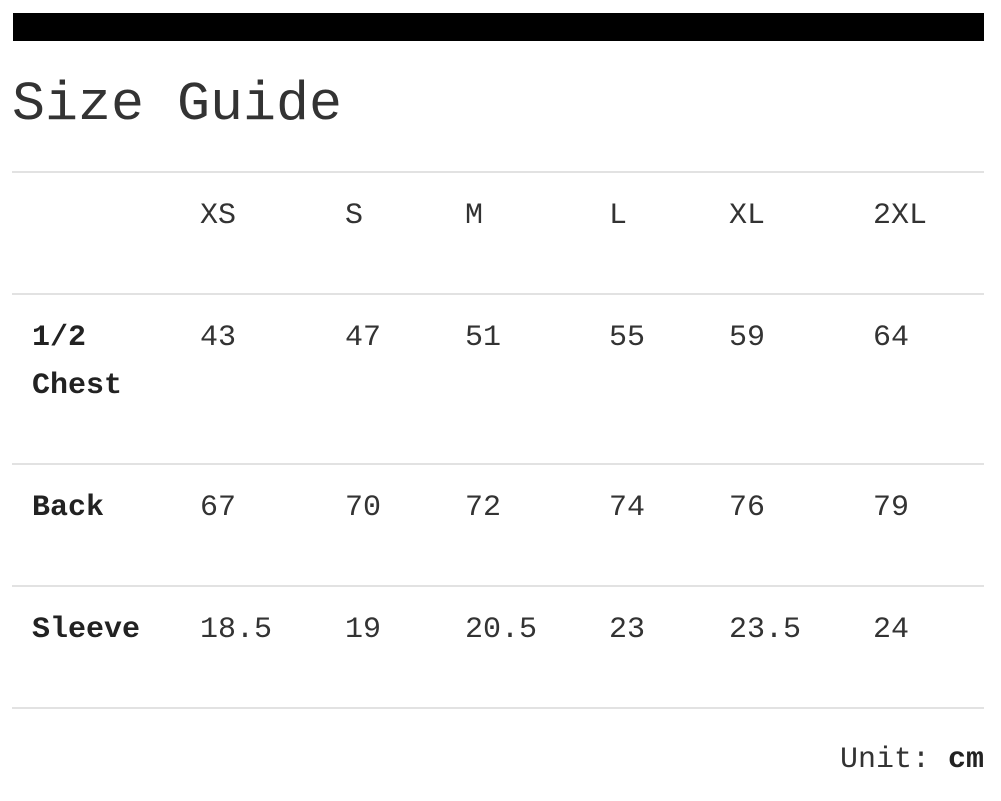  I want to click on table-cell: 20.5, so click(537, 647).